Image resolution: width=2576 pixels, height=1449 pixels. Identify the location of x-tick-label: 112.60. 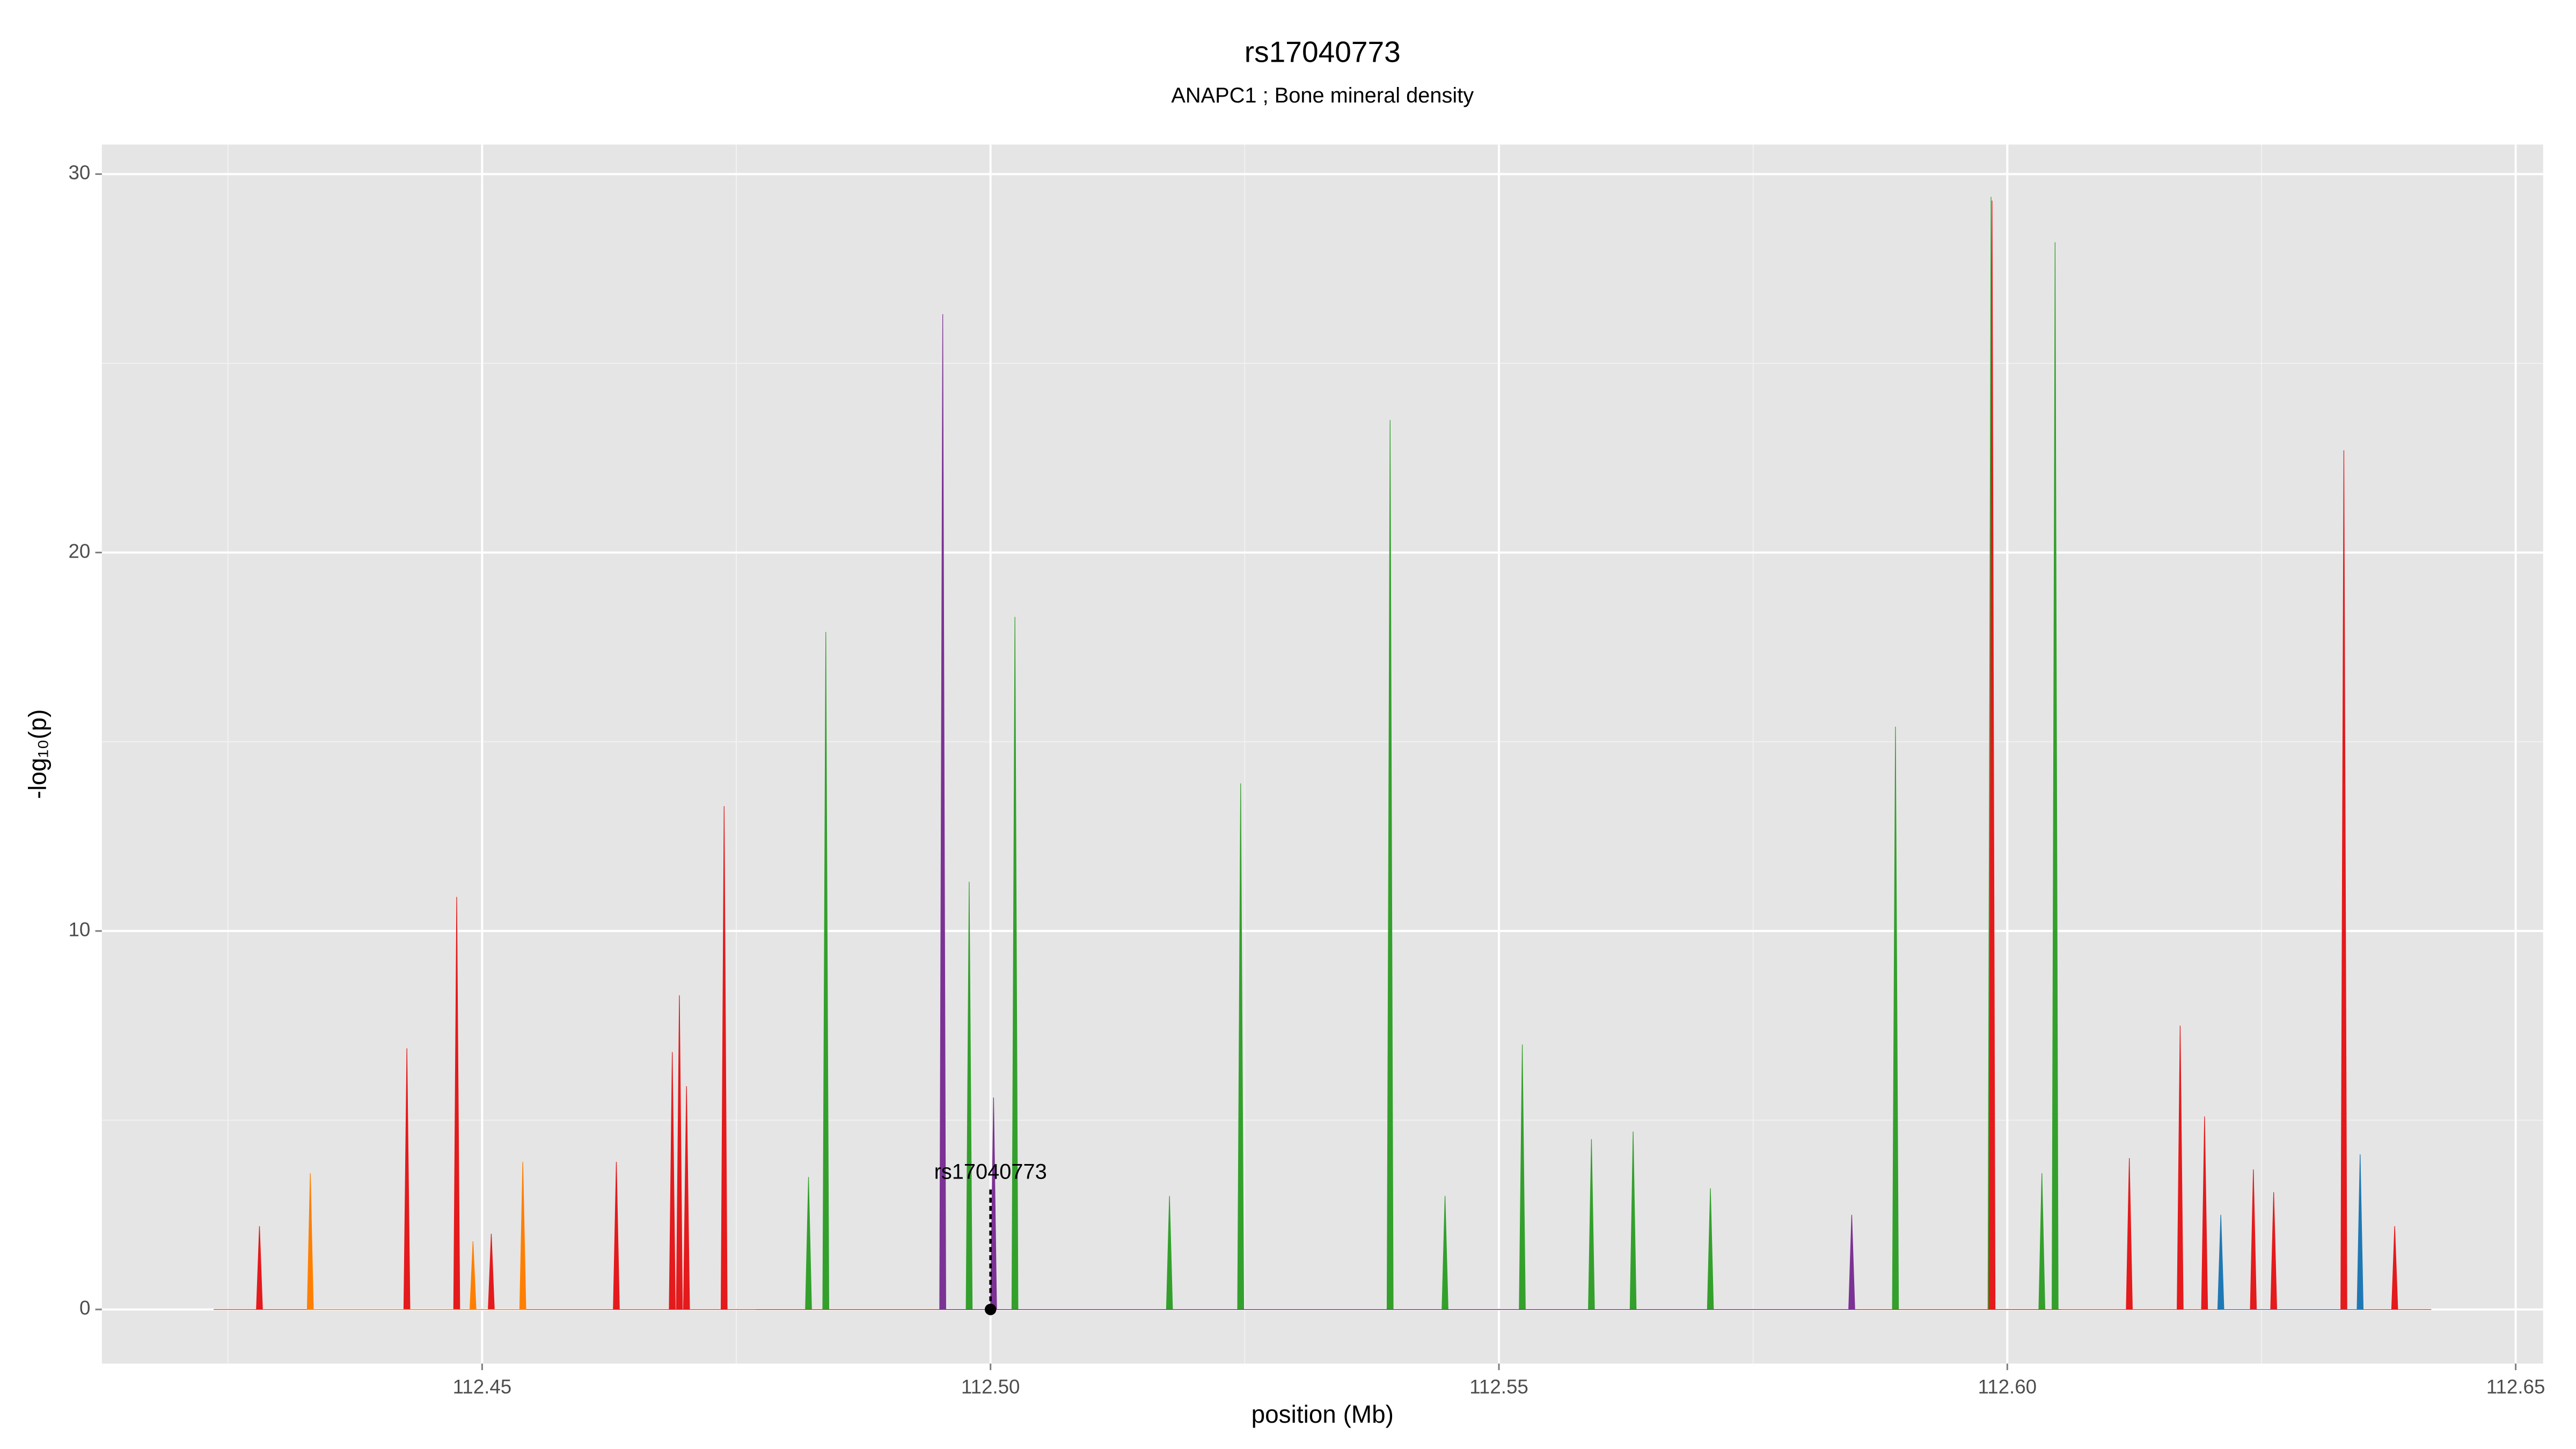
(2007, 1386).